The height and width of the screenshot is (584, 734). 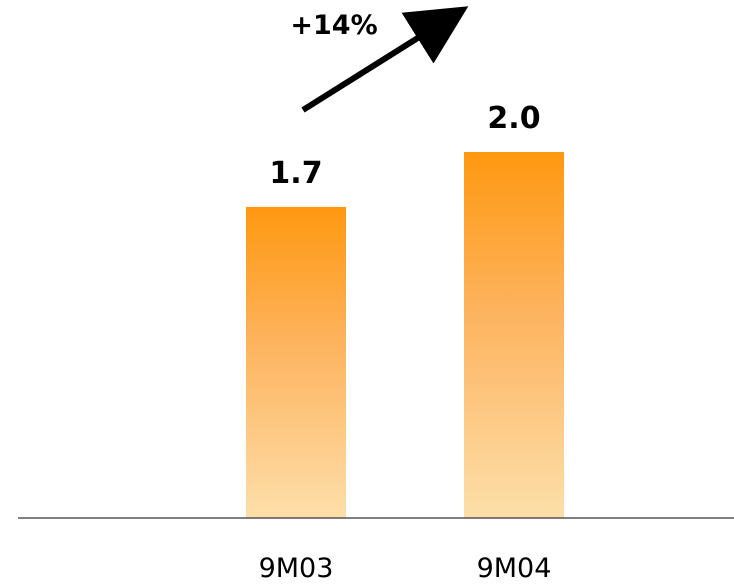 I want to click on value-label-9m04: 2.0, so click(x=513, y=118).